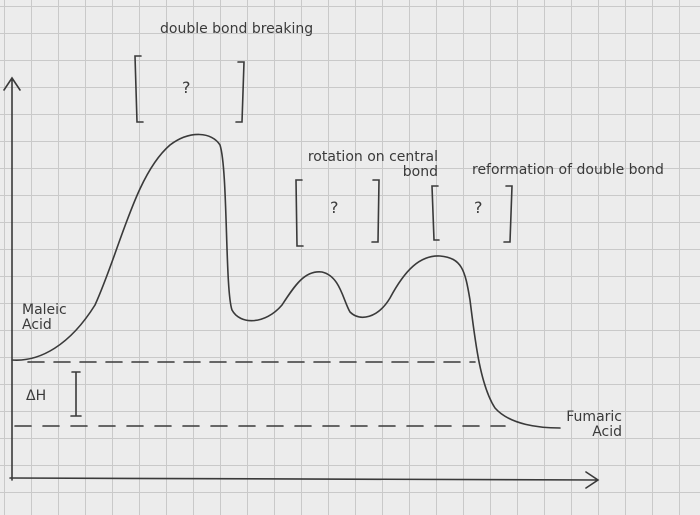  What do you see at coordinates (76, 394) in the screenshot?
I see `delta-h-bar` at bounding box center [76, 394].